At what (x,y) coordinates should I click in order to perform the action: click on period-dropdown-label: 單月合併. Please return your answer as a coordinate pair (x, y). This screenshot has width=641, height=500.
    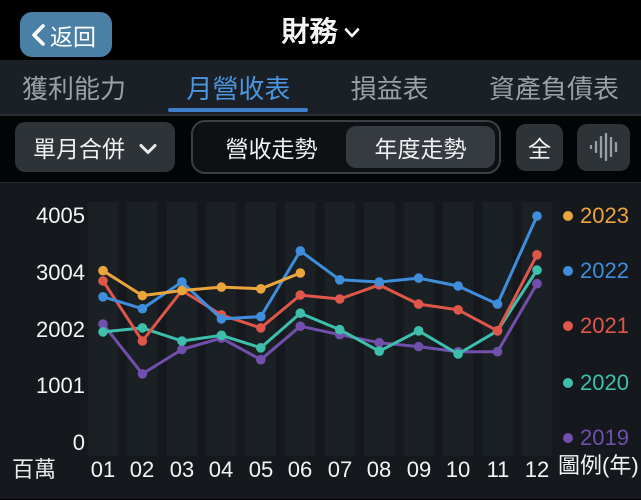
    Looking at the image, I should click on (79, 149).